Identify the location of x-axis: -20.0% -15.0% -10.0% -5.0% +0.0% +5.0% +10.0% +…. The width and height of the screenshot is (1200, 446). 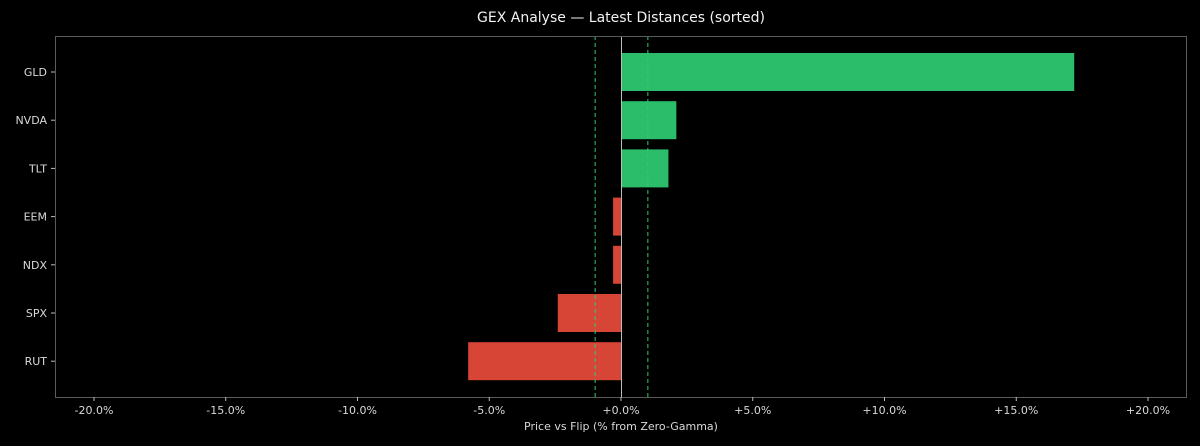
(622, 407).